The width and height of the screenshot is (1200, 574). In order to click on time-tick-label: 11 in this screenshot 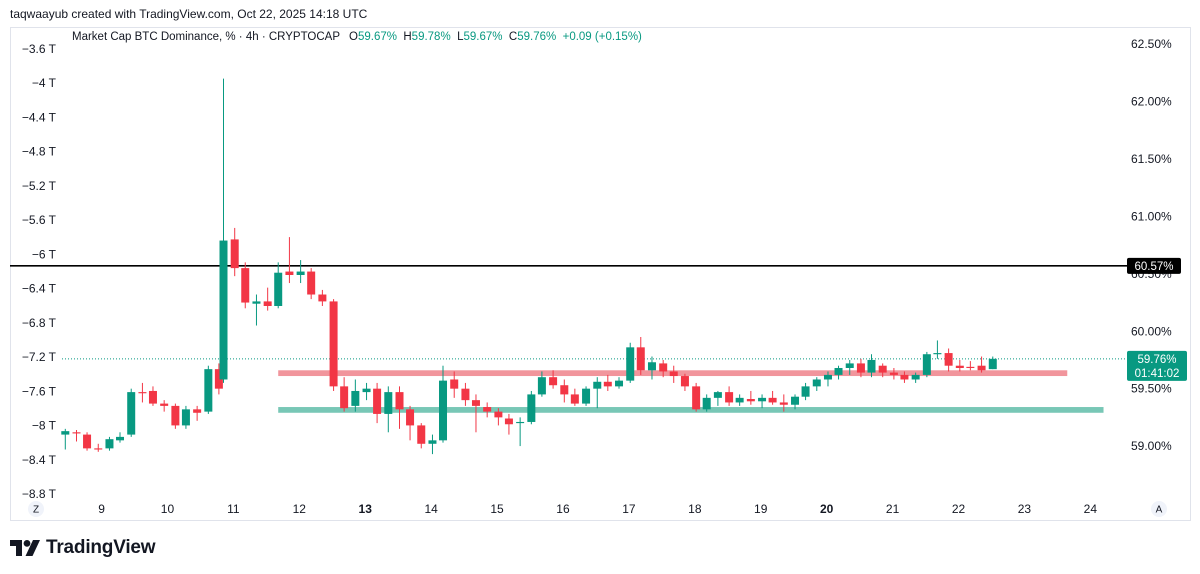, I will do `click(233, 509)`.